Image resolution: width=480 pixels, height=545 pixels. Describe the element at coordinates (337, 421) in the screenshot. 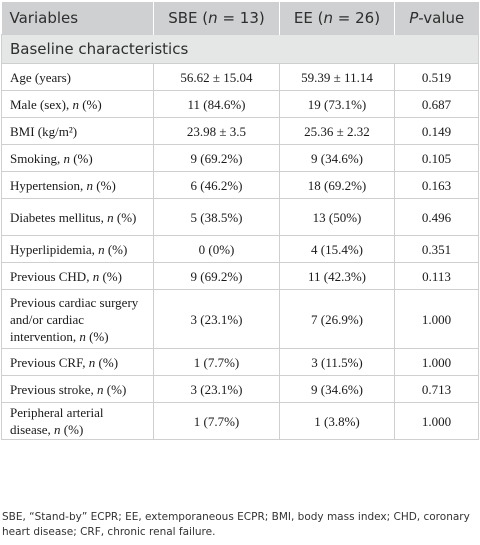

I see `ee-value-cell: 1 (3.8%)` at that location.